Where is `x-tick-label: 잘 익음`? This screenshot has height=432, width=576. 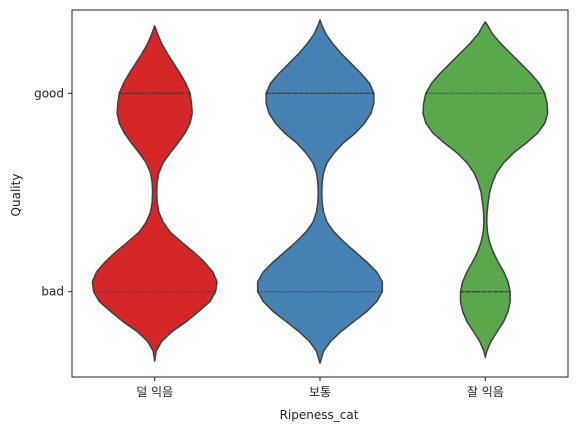
x-tick-label: 잘 익음 is located at coordinates (485, 392).